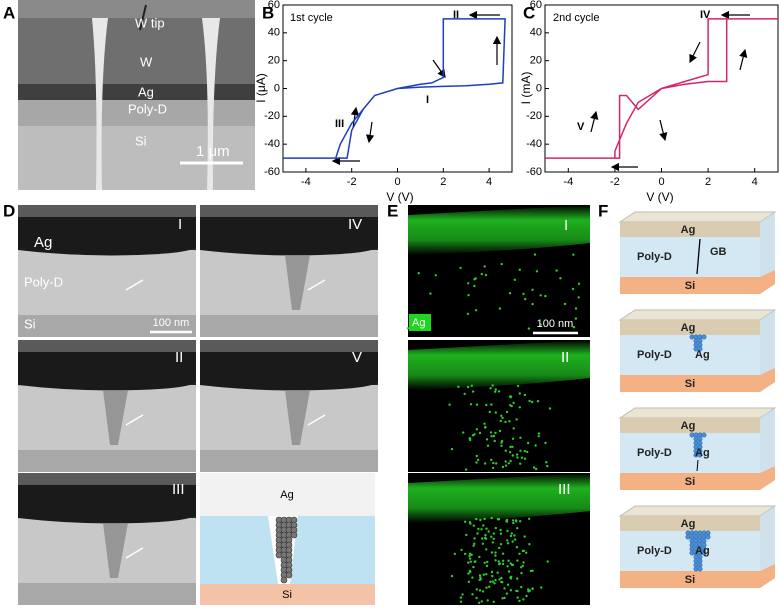  I want to click on layer-label: Poly-D, so click(147, 108).